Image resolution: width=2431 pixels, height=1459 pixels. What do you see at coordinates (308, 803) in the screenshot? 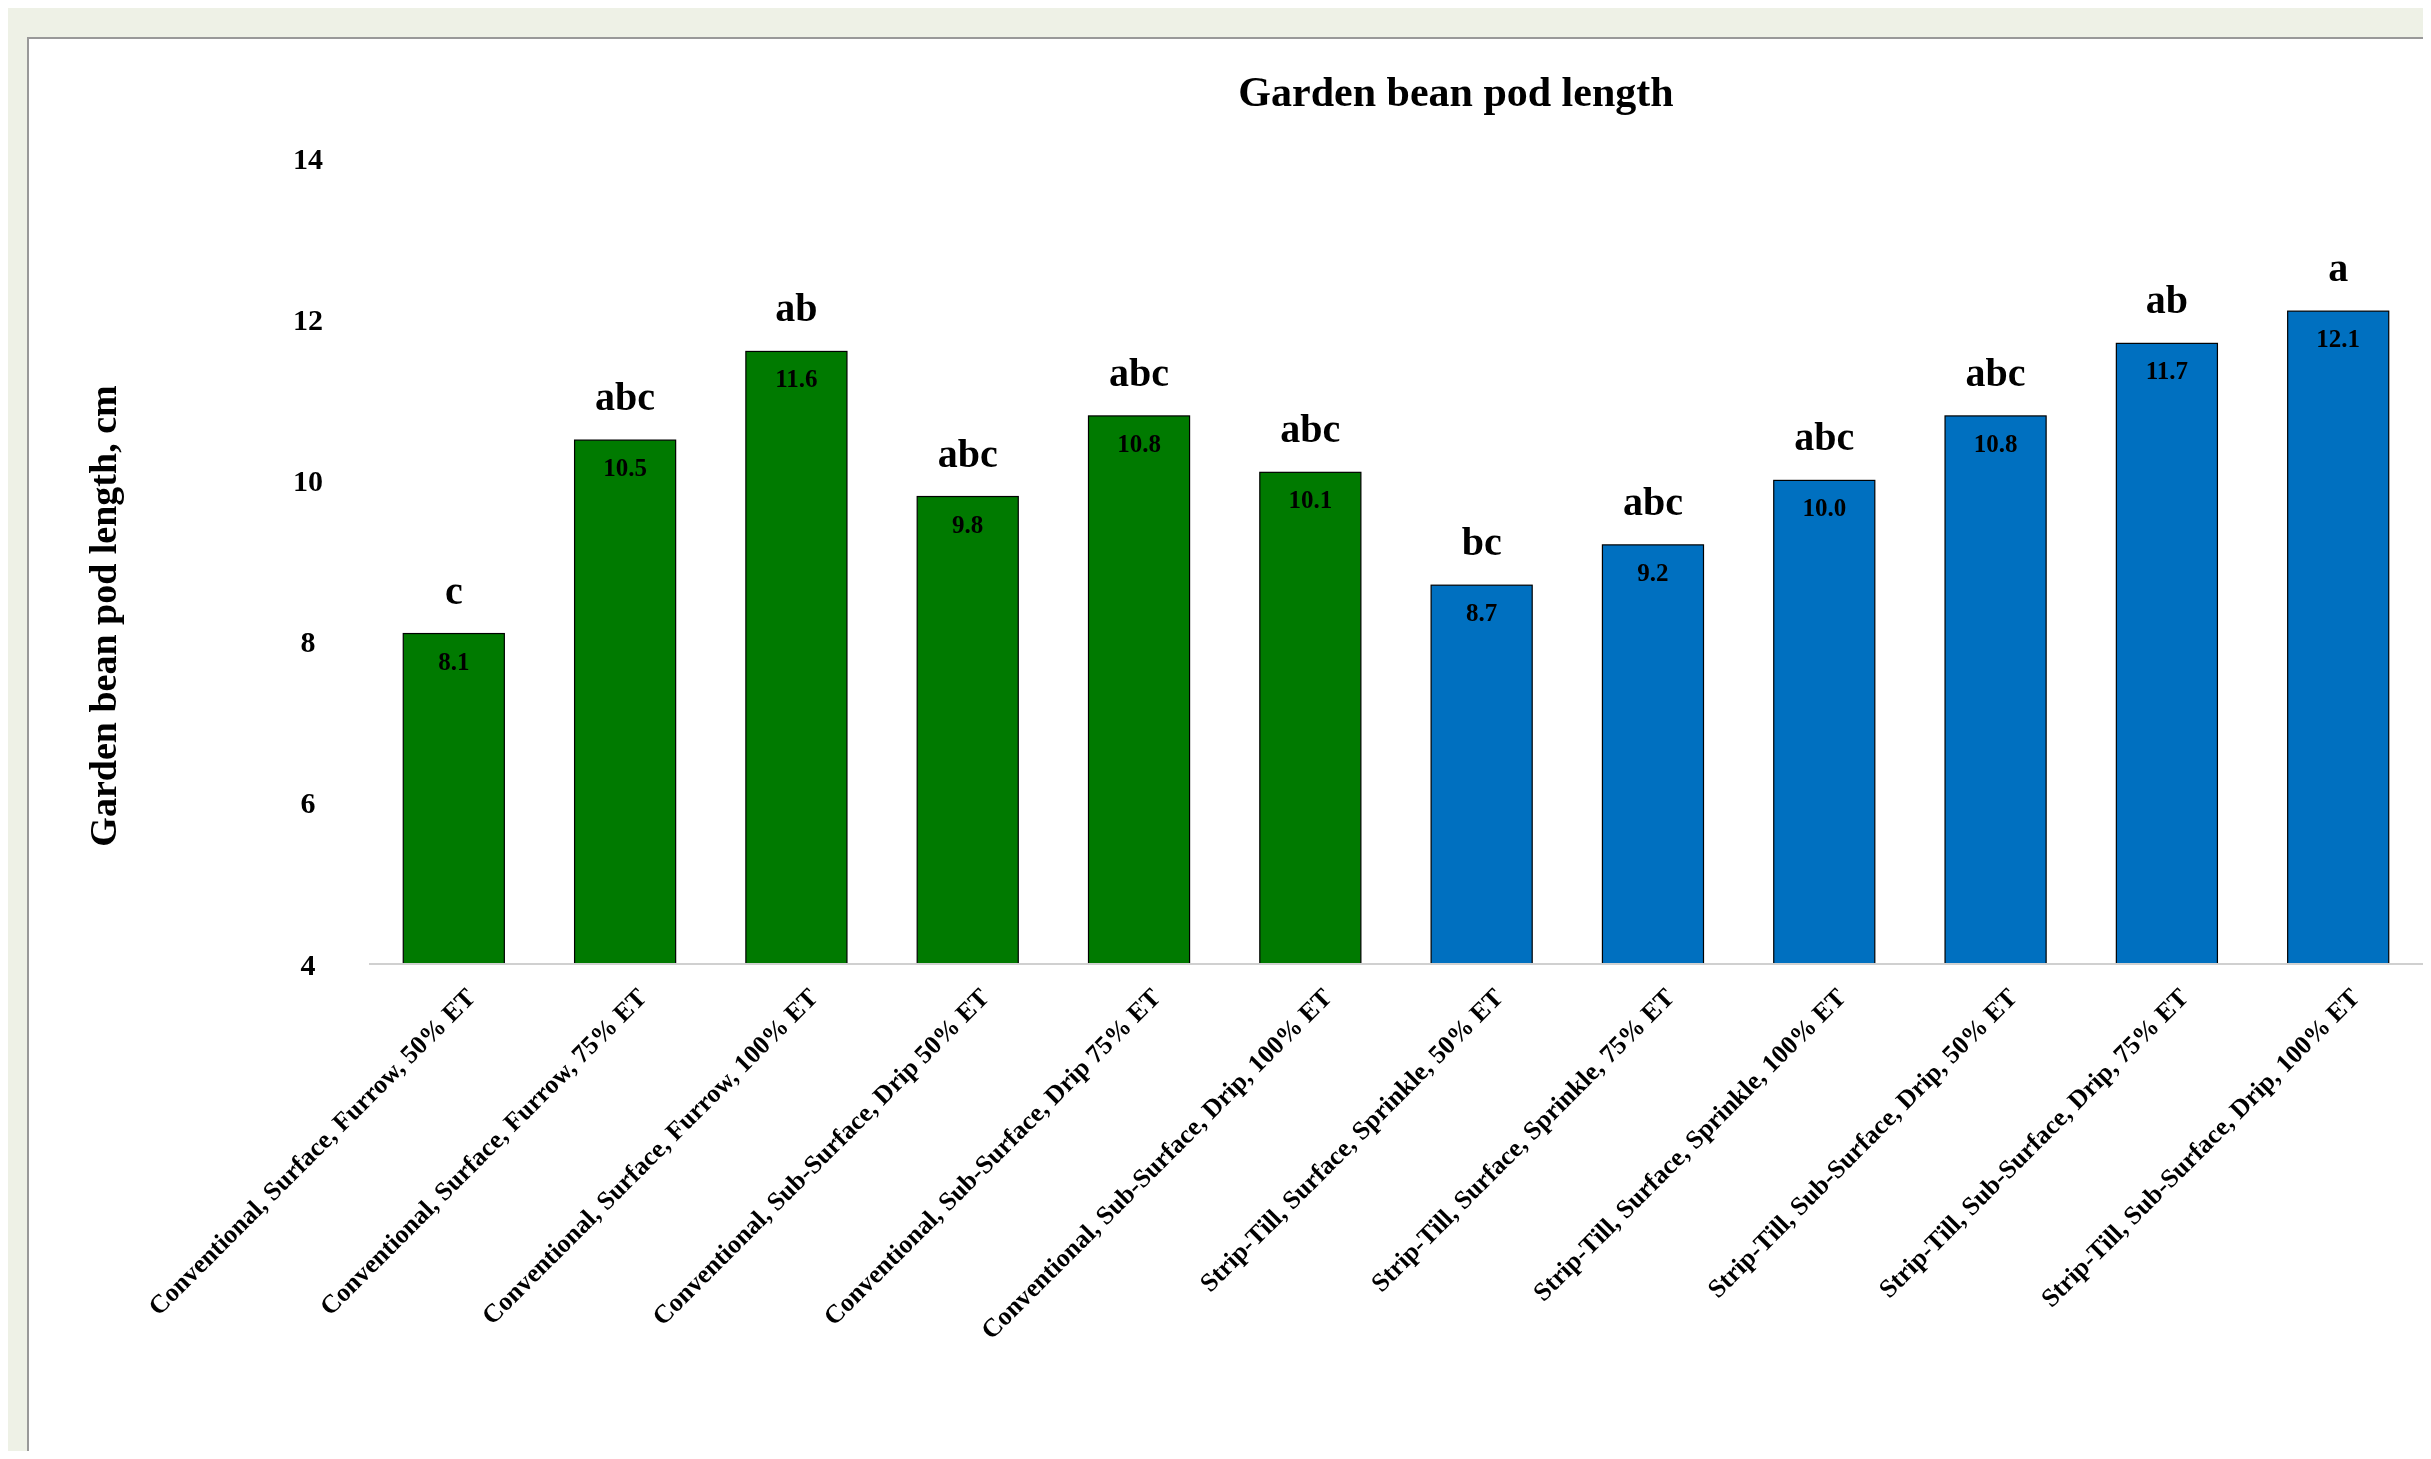
I see `y-tick-label: 6` at bounding box center [308, 803].